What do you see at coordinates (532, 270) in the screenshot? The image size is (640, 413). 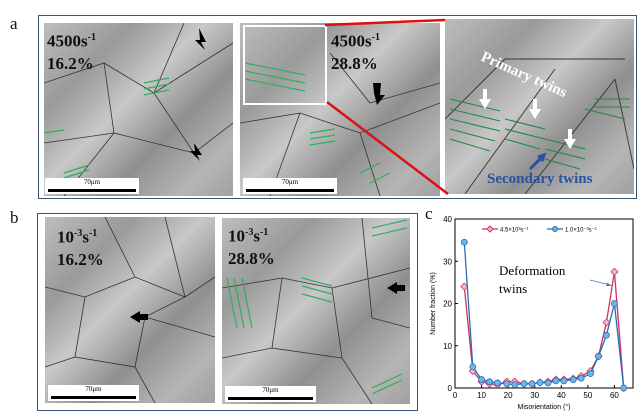 I see `annotation-text: Deformation` at bounding box center [532, 270].